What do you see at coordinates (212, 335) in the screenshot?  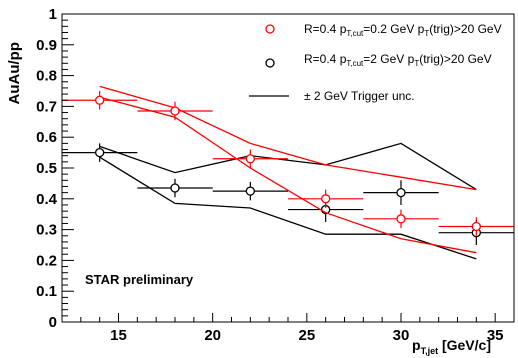 I see `x-tick-label: 20` at bounding box center [212, 335].